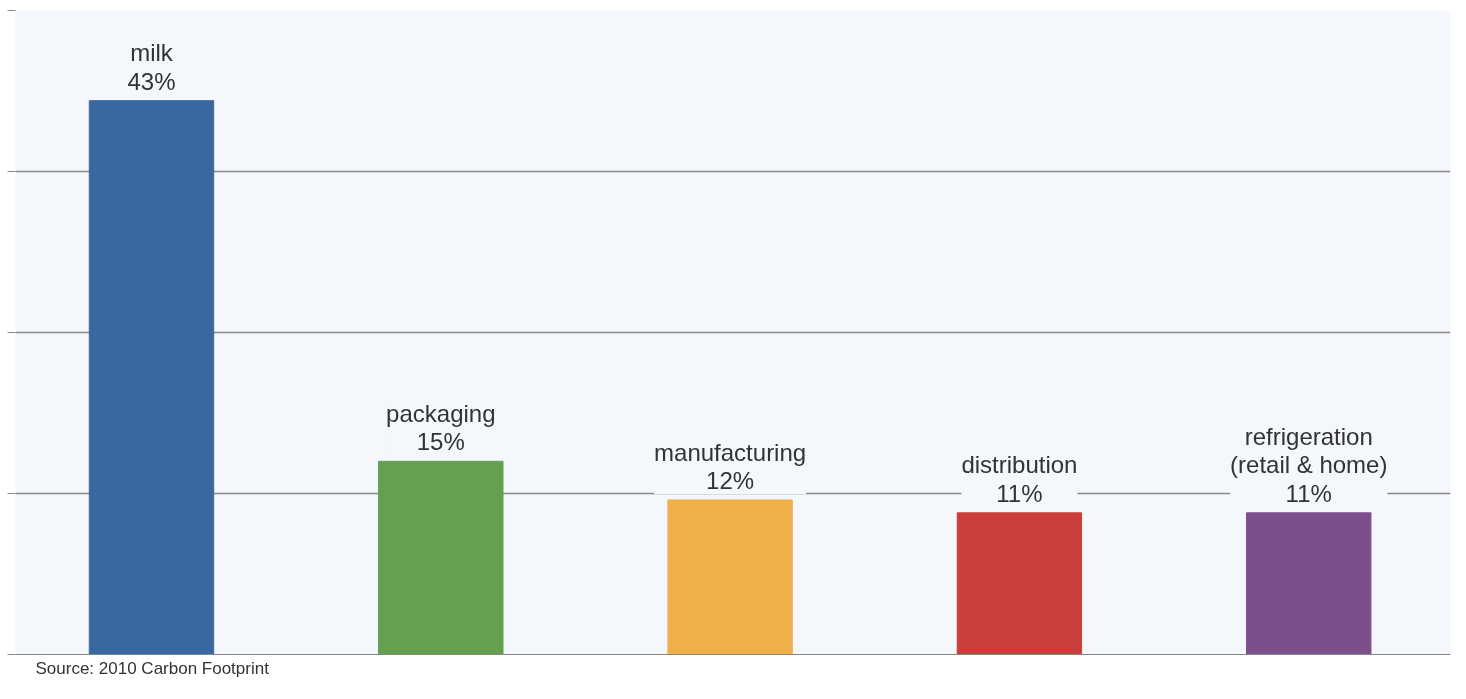  What do you see at coordinates (441, 413) in the screenshot?
I see `x-tick-label: packaging` at bounding box center [441, 413].